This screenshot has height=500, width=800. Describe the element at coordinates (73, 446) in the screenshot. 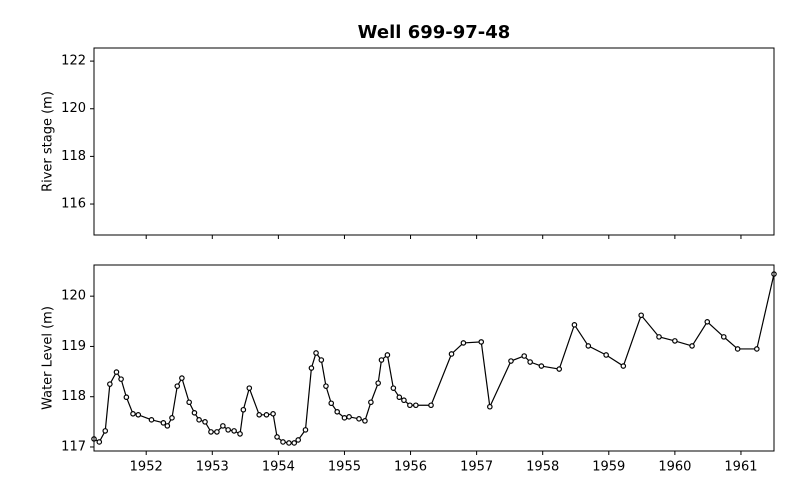

I see `y-tick-label: 117` at that location.